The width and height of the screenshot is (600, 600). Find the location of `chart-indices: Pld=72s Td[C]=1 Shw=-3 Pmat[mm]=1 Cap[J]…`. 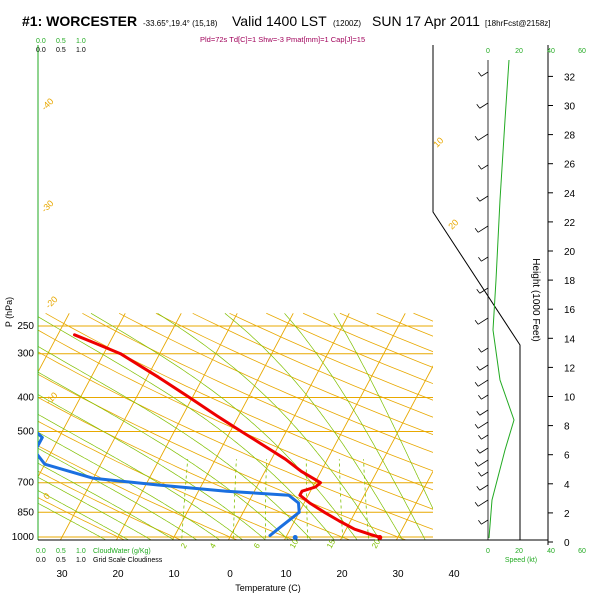

chart-indices: Pld=72s Td[C]=1 Shw=-3 Pmat[mm]=1 Cap[J]… is located at coordinates (282, 39).